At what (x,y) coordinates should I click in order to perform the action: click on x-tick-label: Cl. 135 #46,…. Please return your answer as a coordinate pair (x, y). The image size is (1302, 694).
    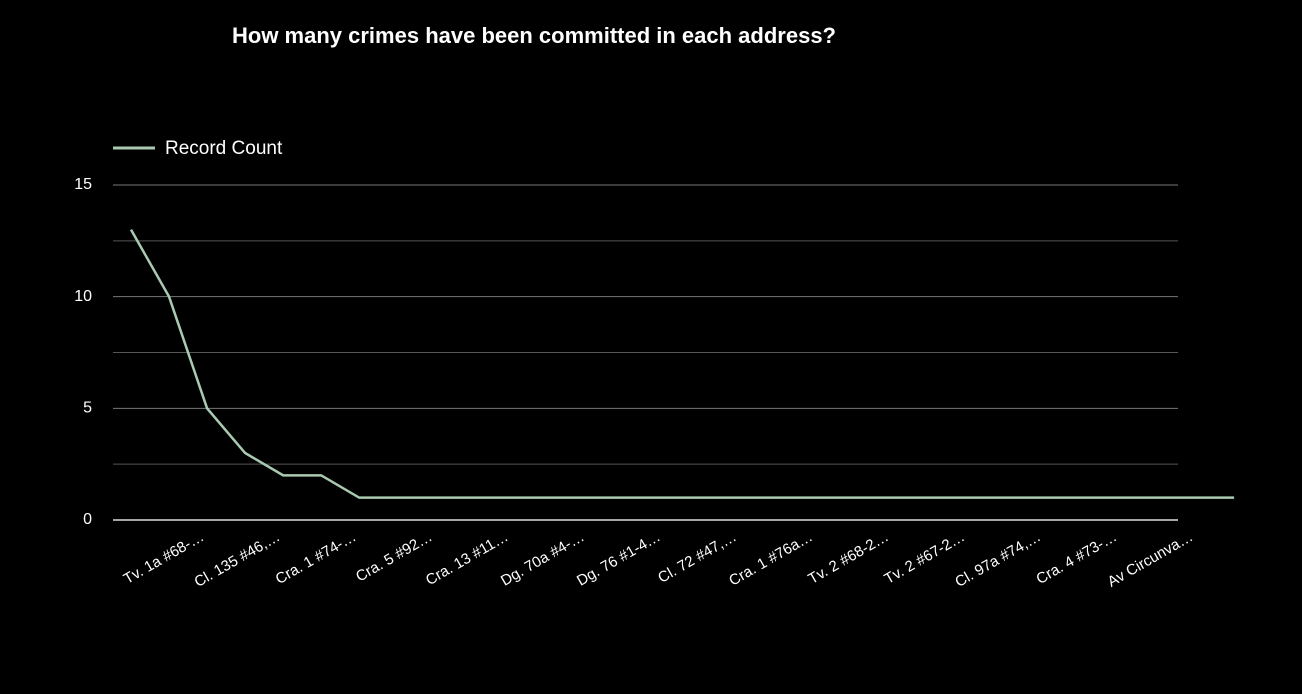
    Looking at the image, I should click on (238, 559).